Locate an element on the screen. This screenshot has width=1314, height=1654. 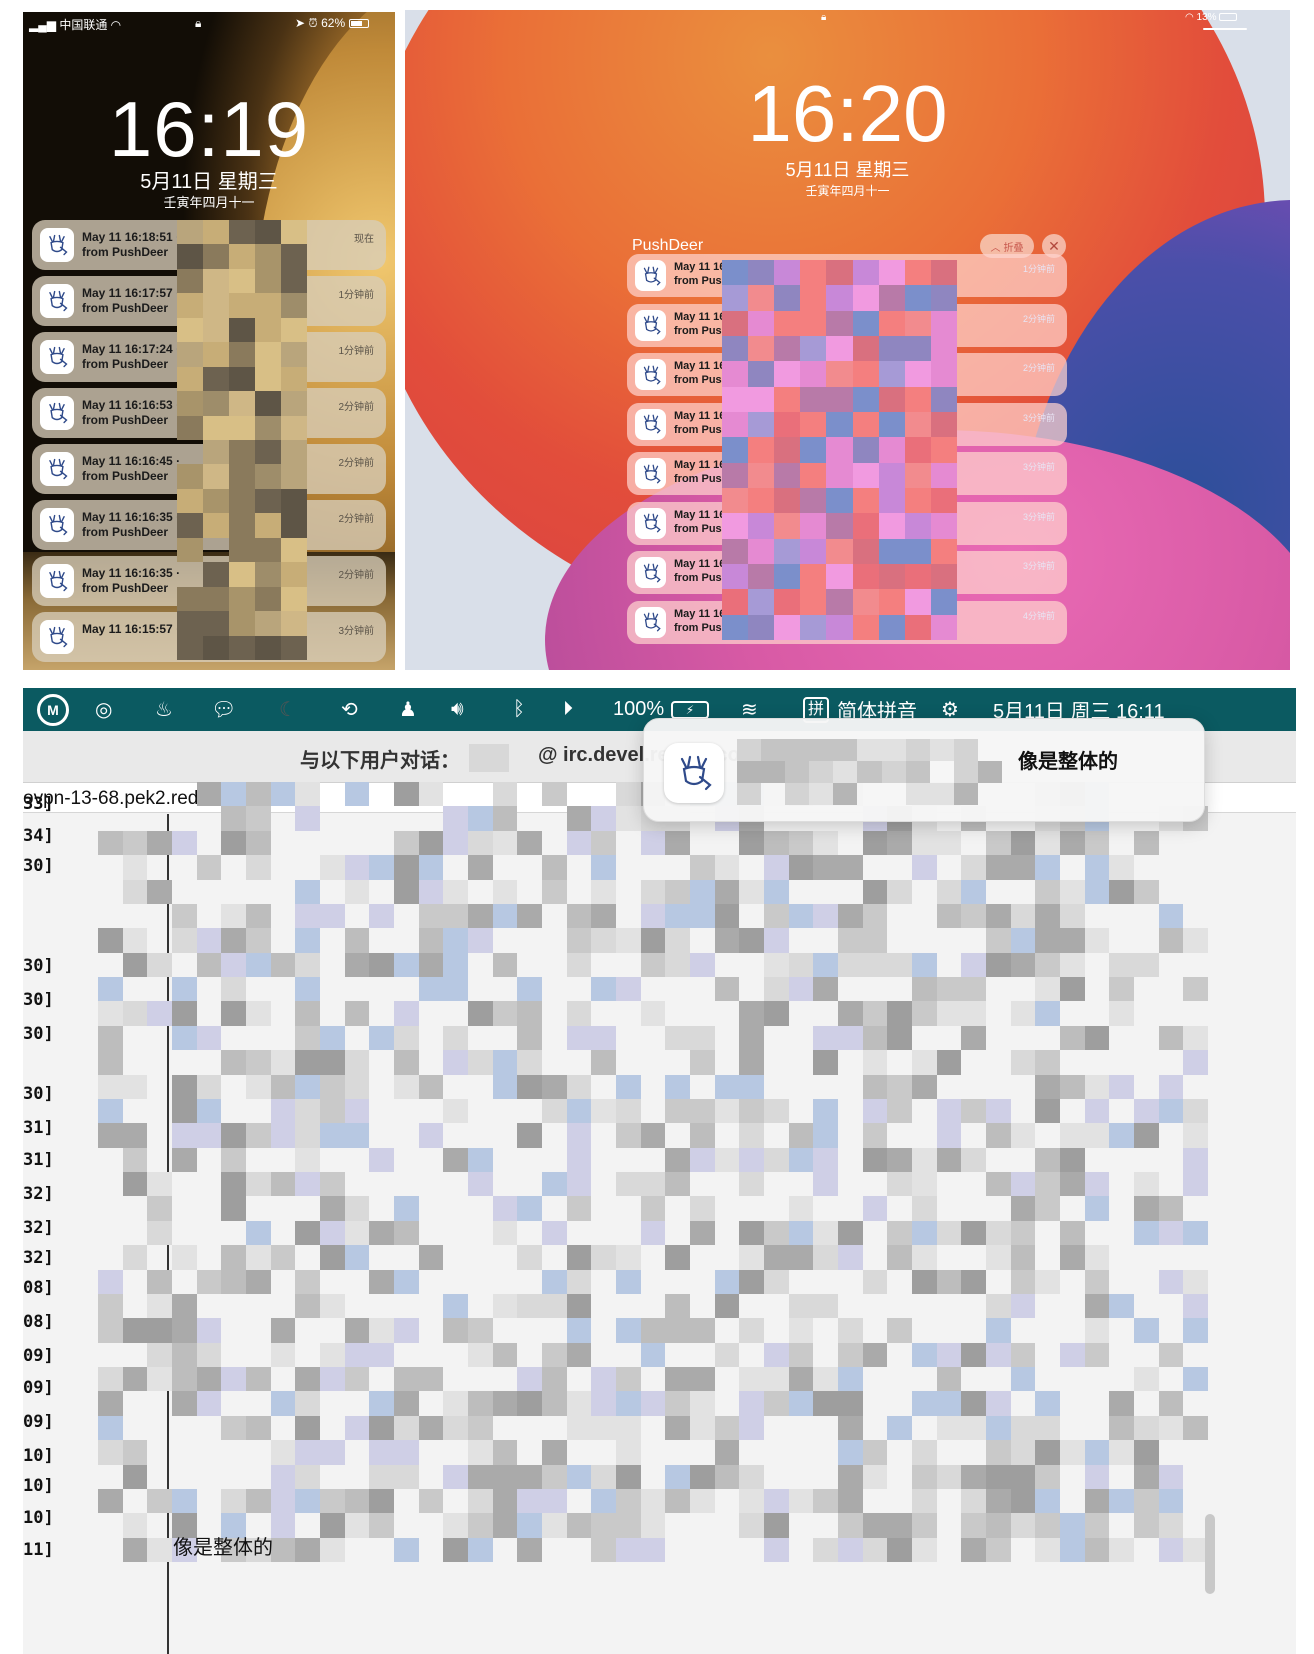
notification-title: May 11 16:17:24 · is located at coordinates (131, 349).